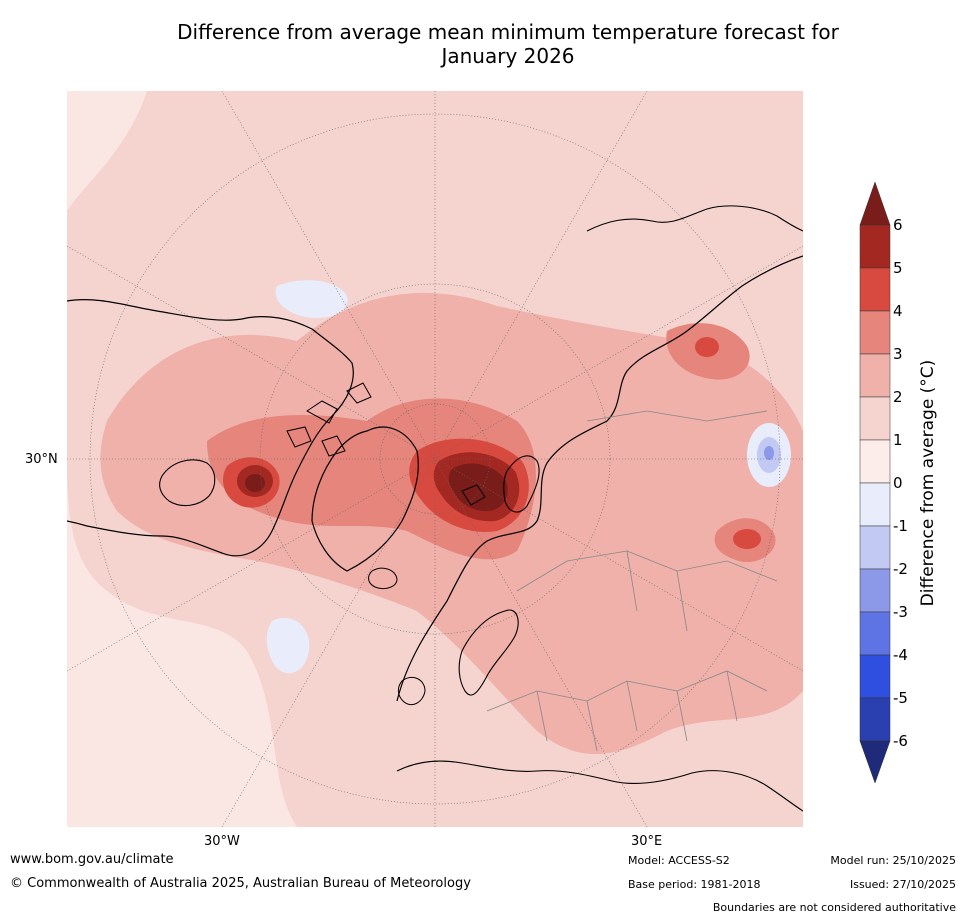  Describe the element at coordinates (694, 218) in the screenshot. I see `siberia-coastline` at that location.